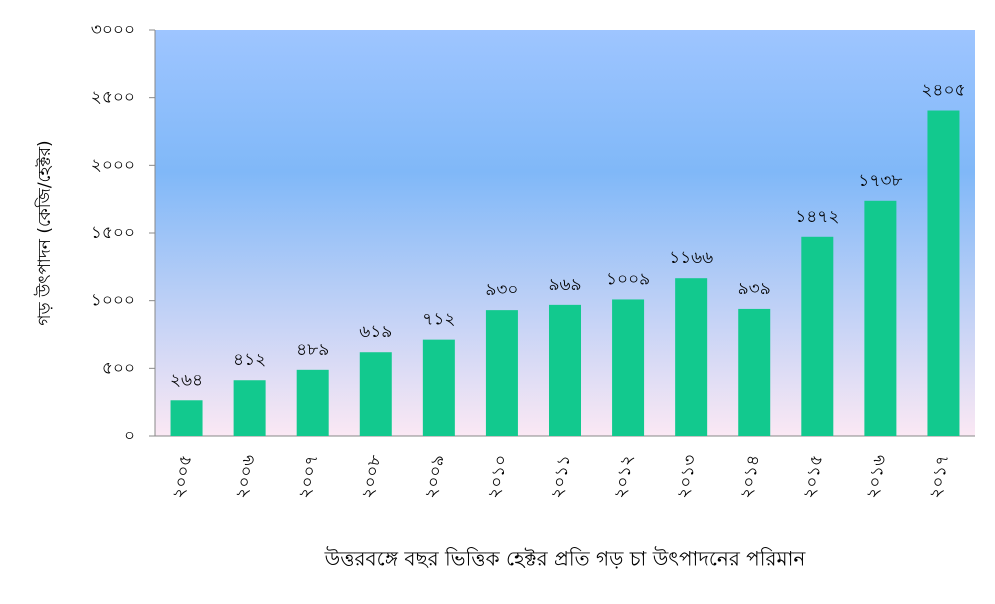  Describe the element at coordinates (434, 476) in the screenshot. I see `x-tick-label: ২০০৯` at that location.